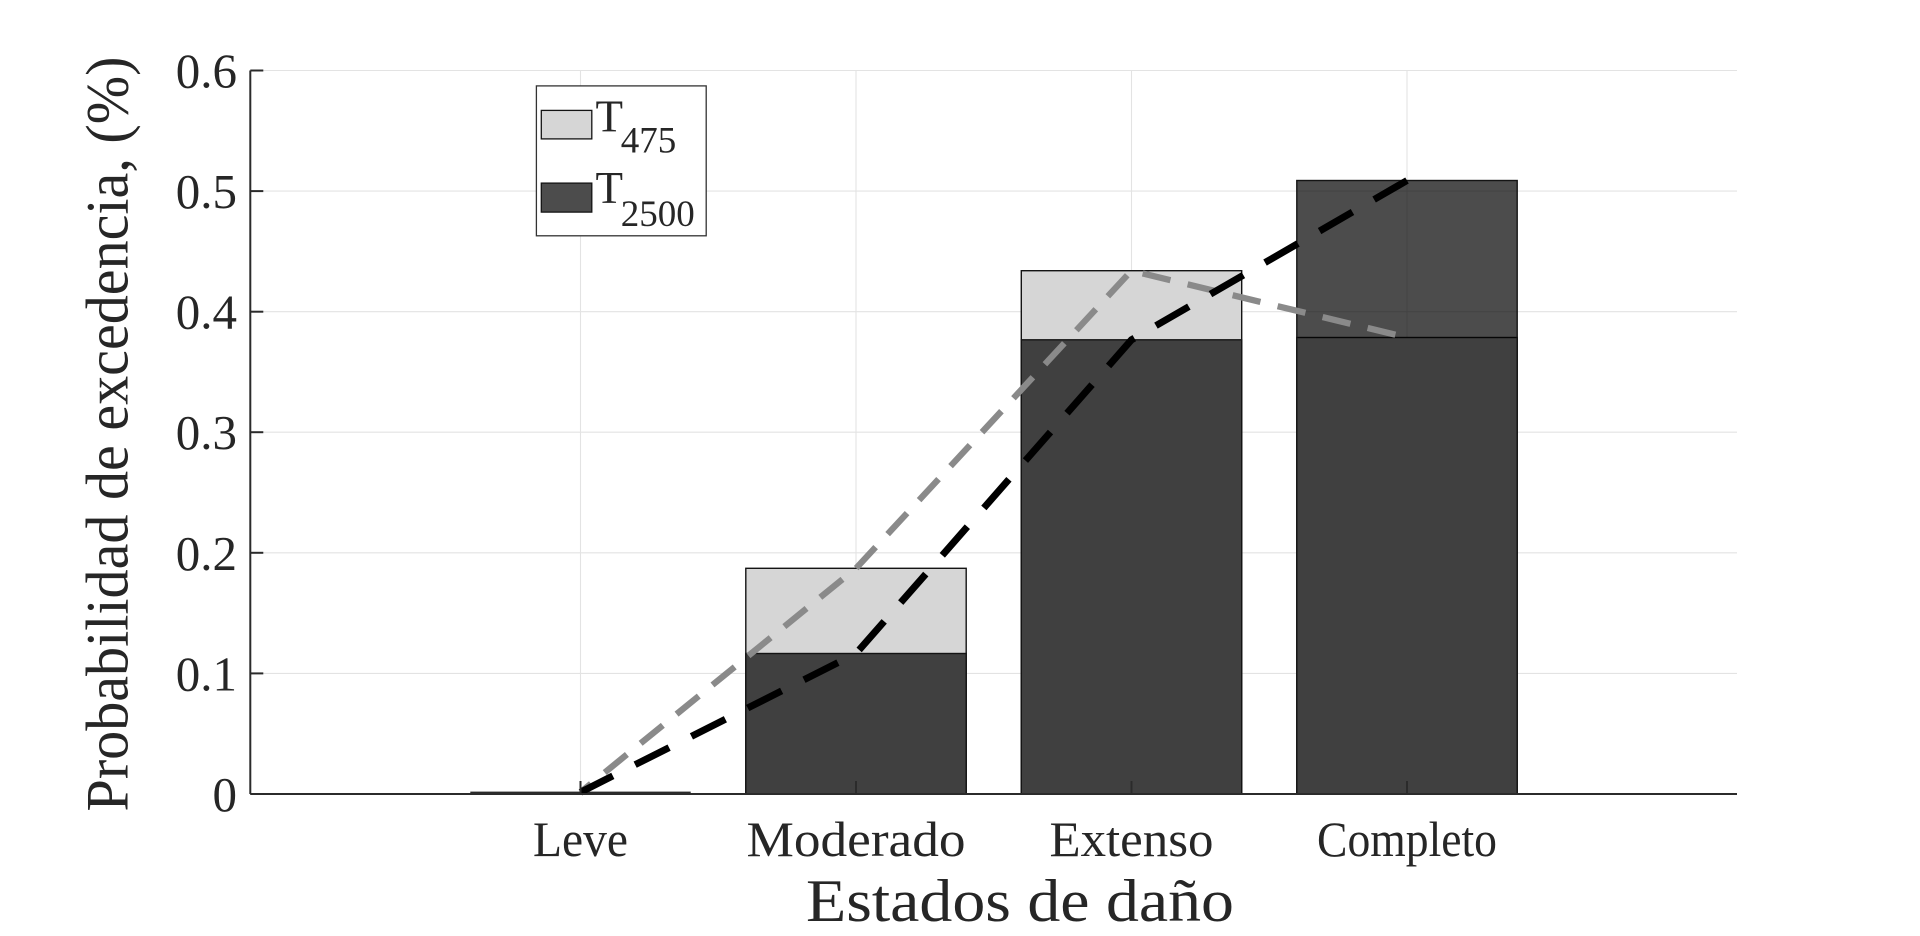 The height and width of the screenshot is (936, 1920). What do you see at coordinates (206, 553) in the screenshot?
I see `svg-text: 0.2` at bounding box center [206, 553].